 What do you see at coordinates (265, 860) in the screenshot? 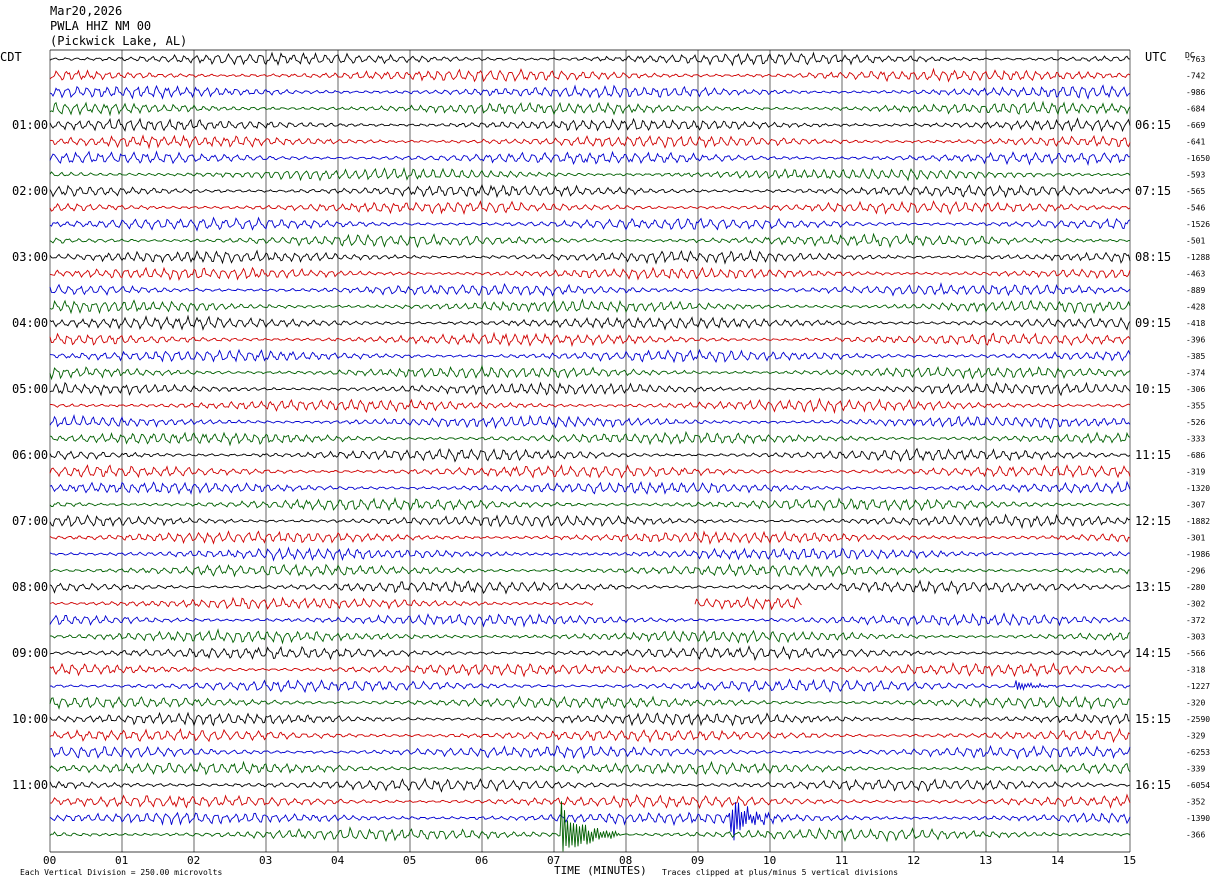
I see `x-tick-label: 03` at bounding box center [265, 860].